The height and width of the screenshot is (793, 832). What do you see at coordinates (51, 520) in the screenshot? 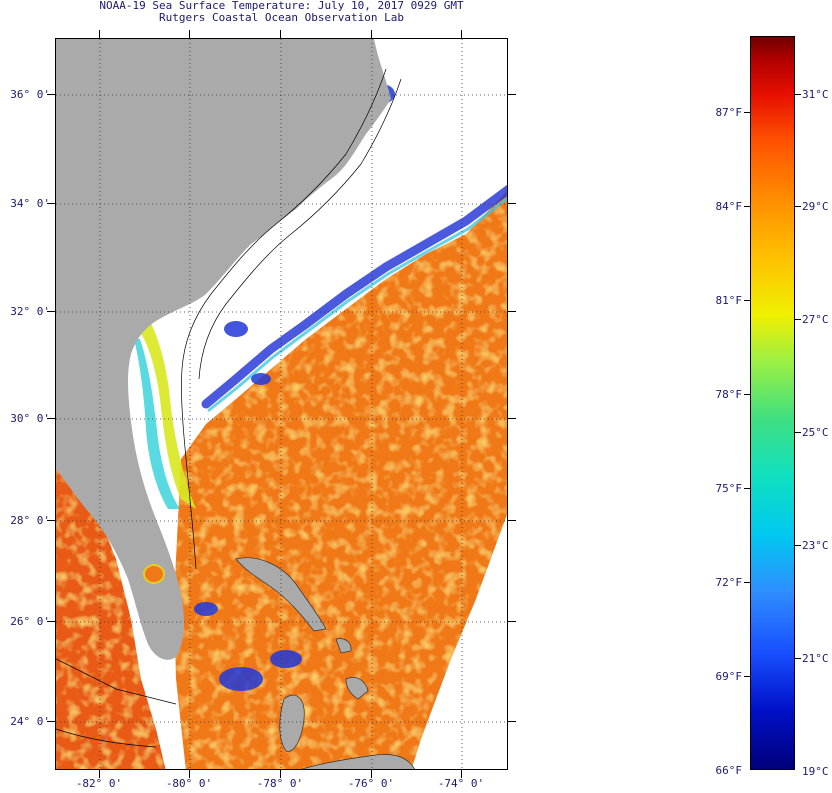
I see `lat-tick-4-l` at bounding box center [51, 520].